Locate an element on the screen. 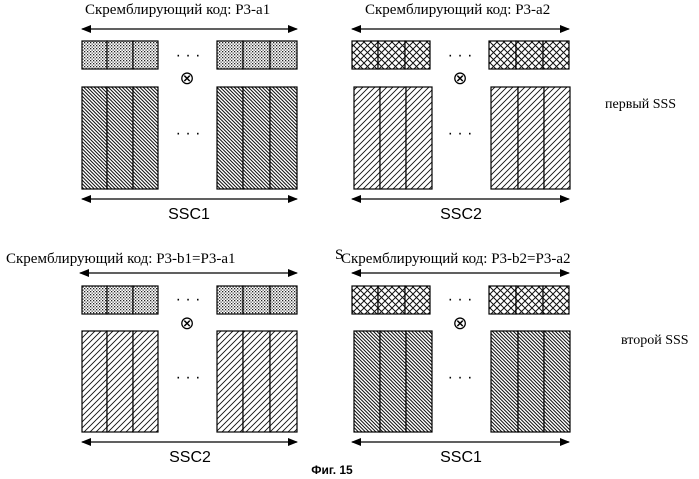 The height and width of the screenshot is (479, 699). panel-header: Скремблирующий код: Р3-b2=Р3-а2 is located at coordinates (456, 259).